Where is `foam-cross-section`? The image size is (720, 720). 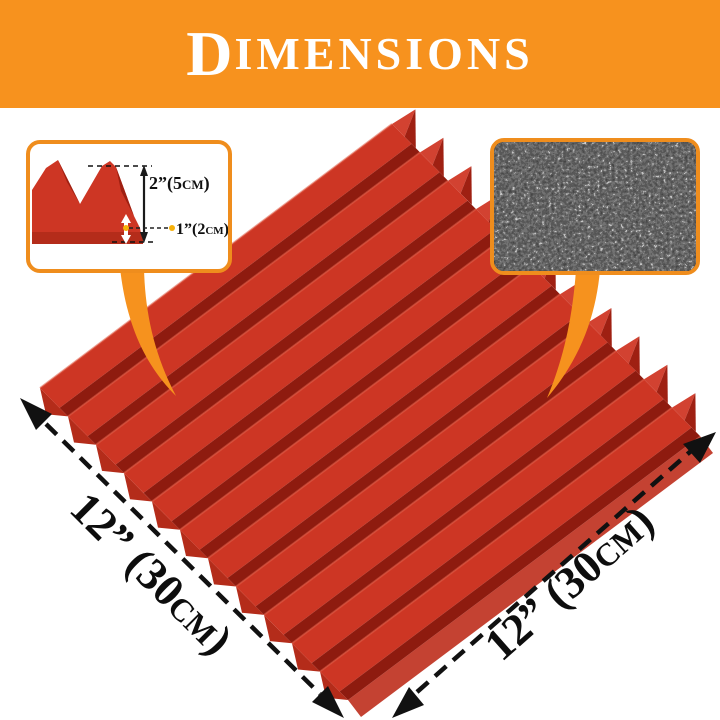
foam-cross-section is located at coordinates (87, 202).